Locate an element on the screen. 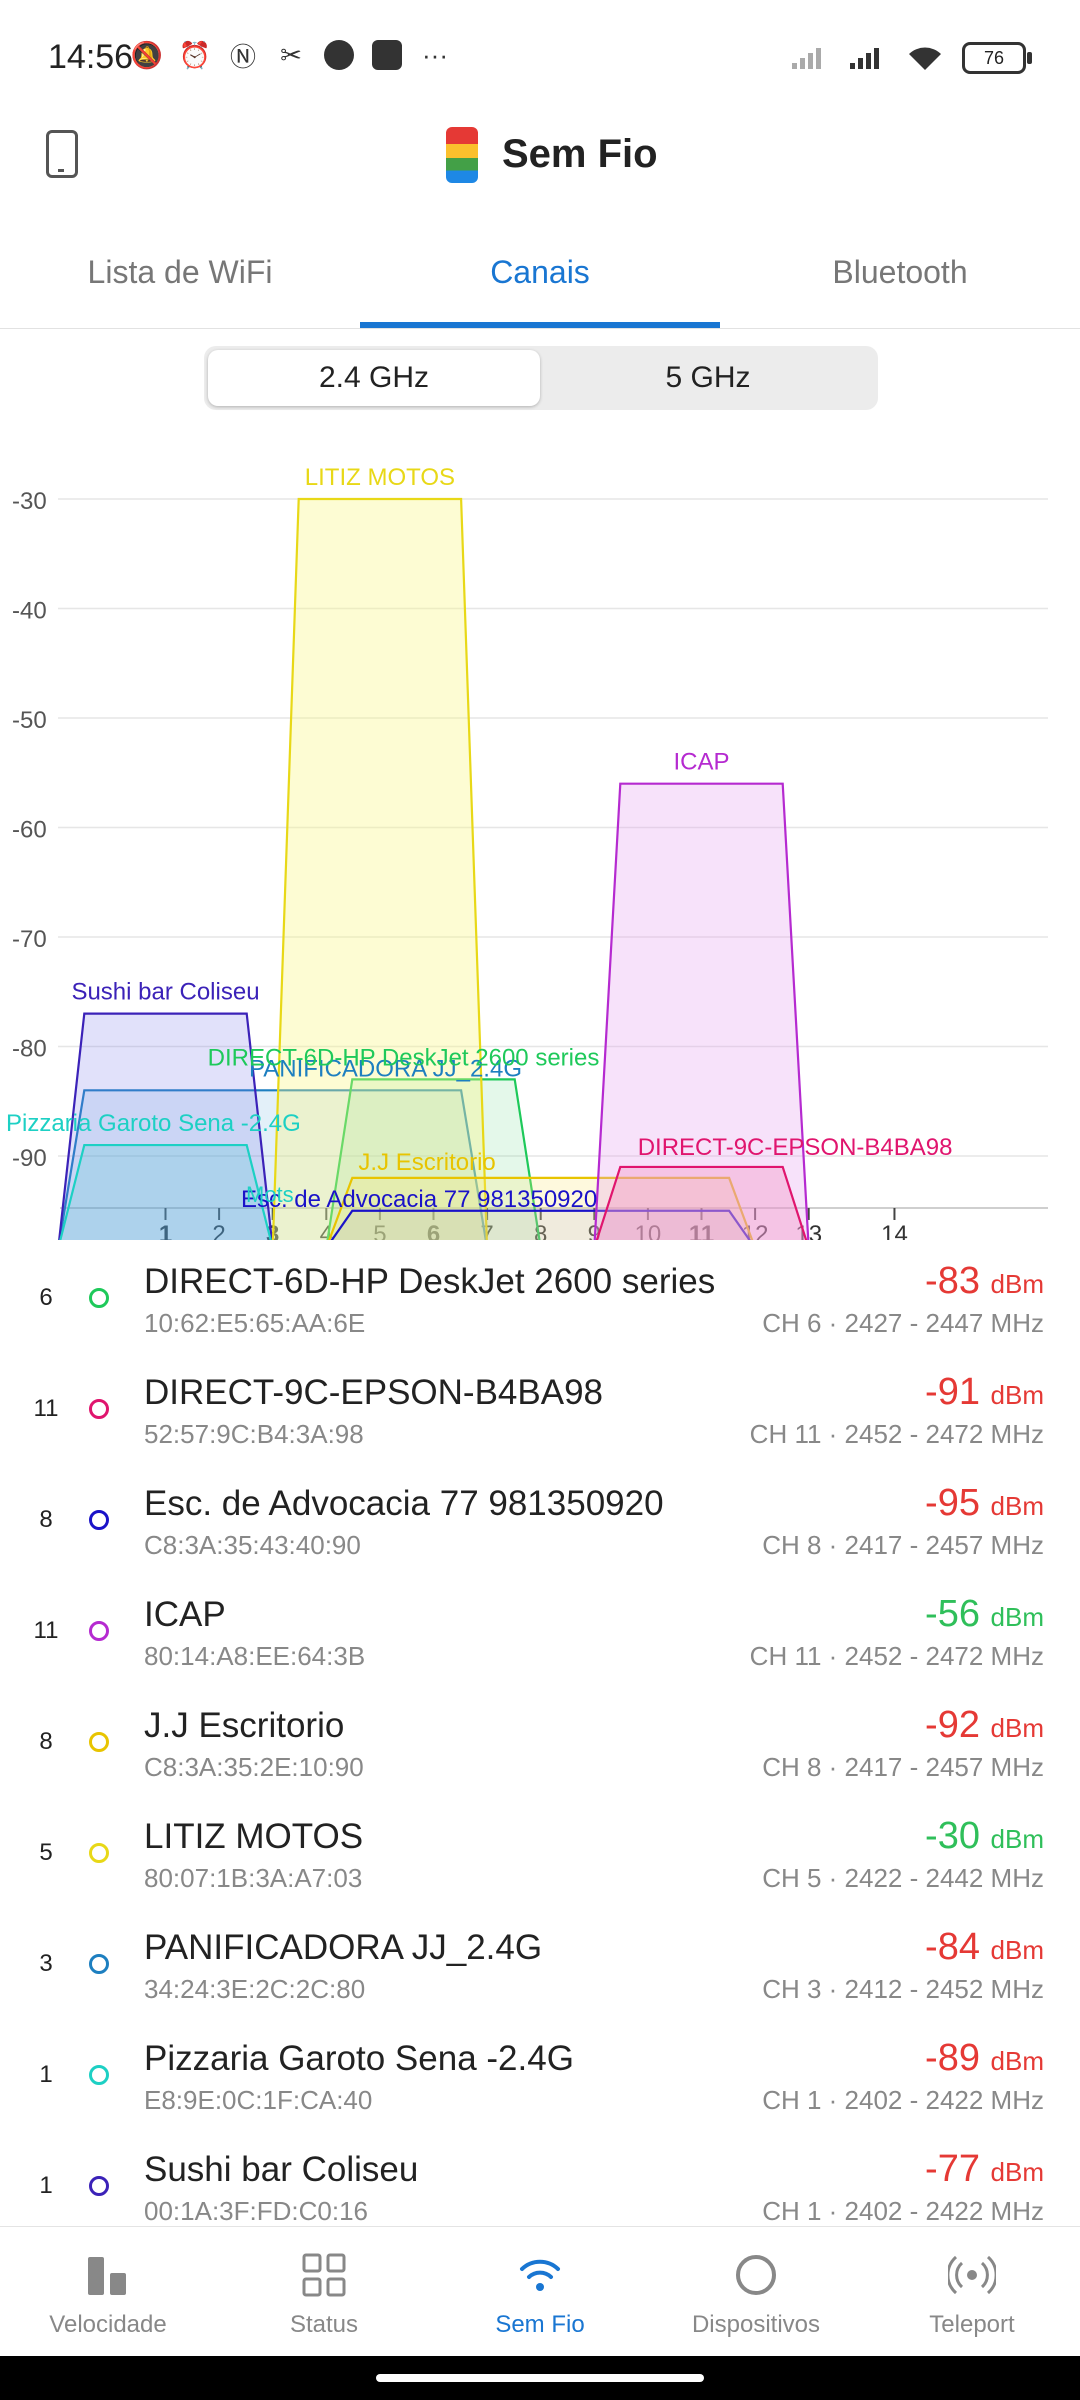 The width and height of the screenshot is (1080, 2400). network-mac: 52:57:9C:B4:3A:98 is located at coordinates (254, 1434).